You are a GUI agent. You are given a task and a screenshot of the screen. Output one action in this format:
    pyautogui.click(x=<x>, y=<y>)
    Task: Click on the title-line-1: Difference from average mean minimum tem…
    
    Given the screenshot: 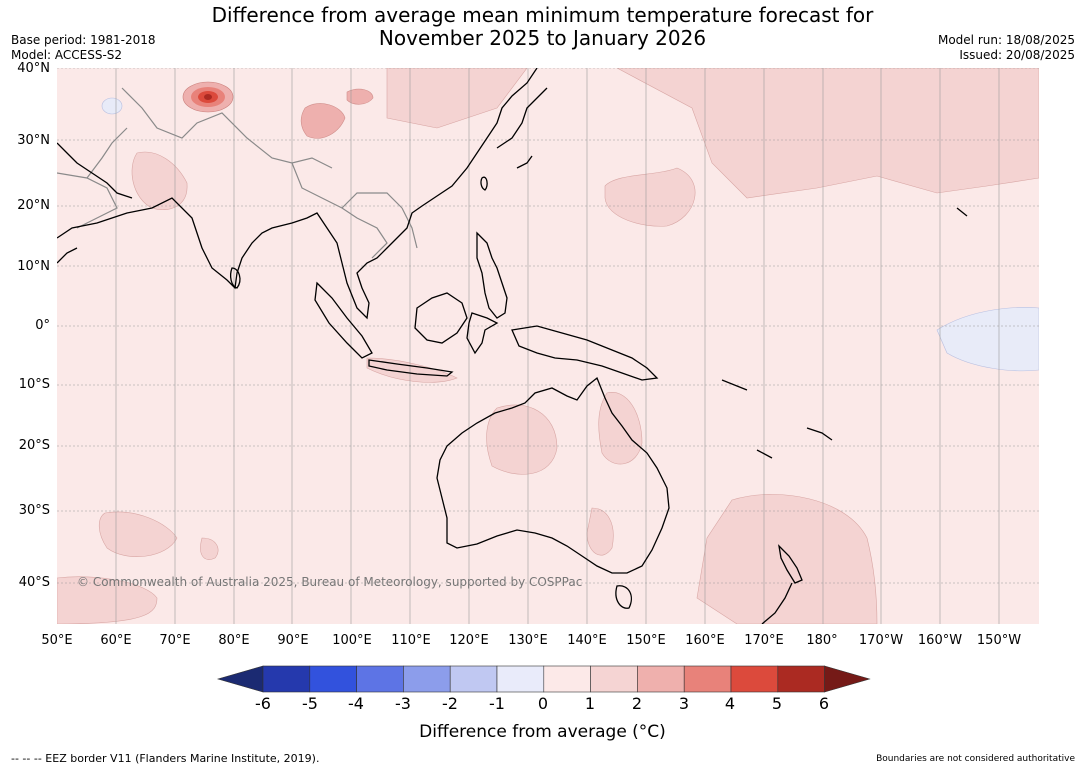 What is the action you would take?
    pyautogui.click(x=542, y=15)
    